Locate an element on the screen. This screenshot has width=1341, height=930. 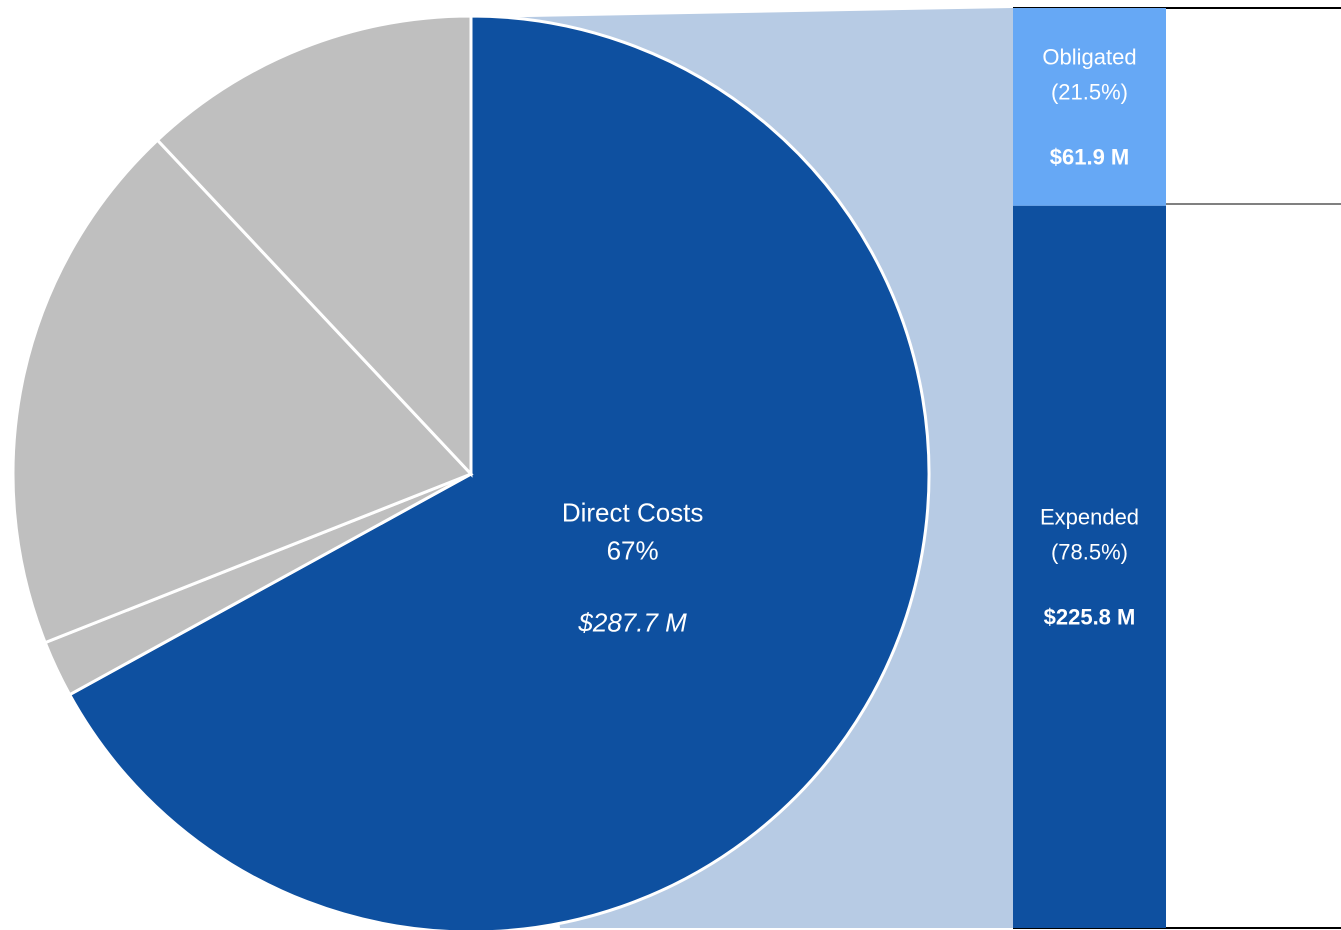
pie-slice is located at coordinates (314, 246).